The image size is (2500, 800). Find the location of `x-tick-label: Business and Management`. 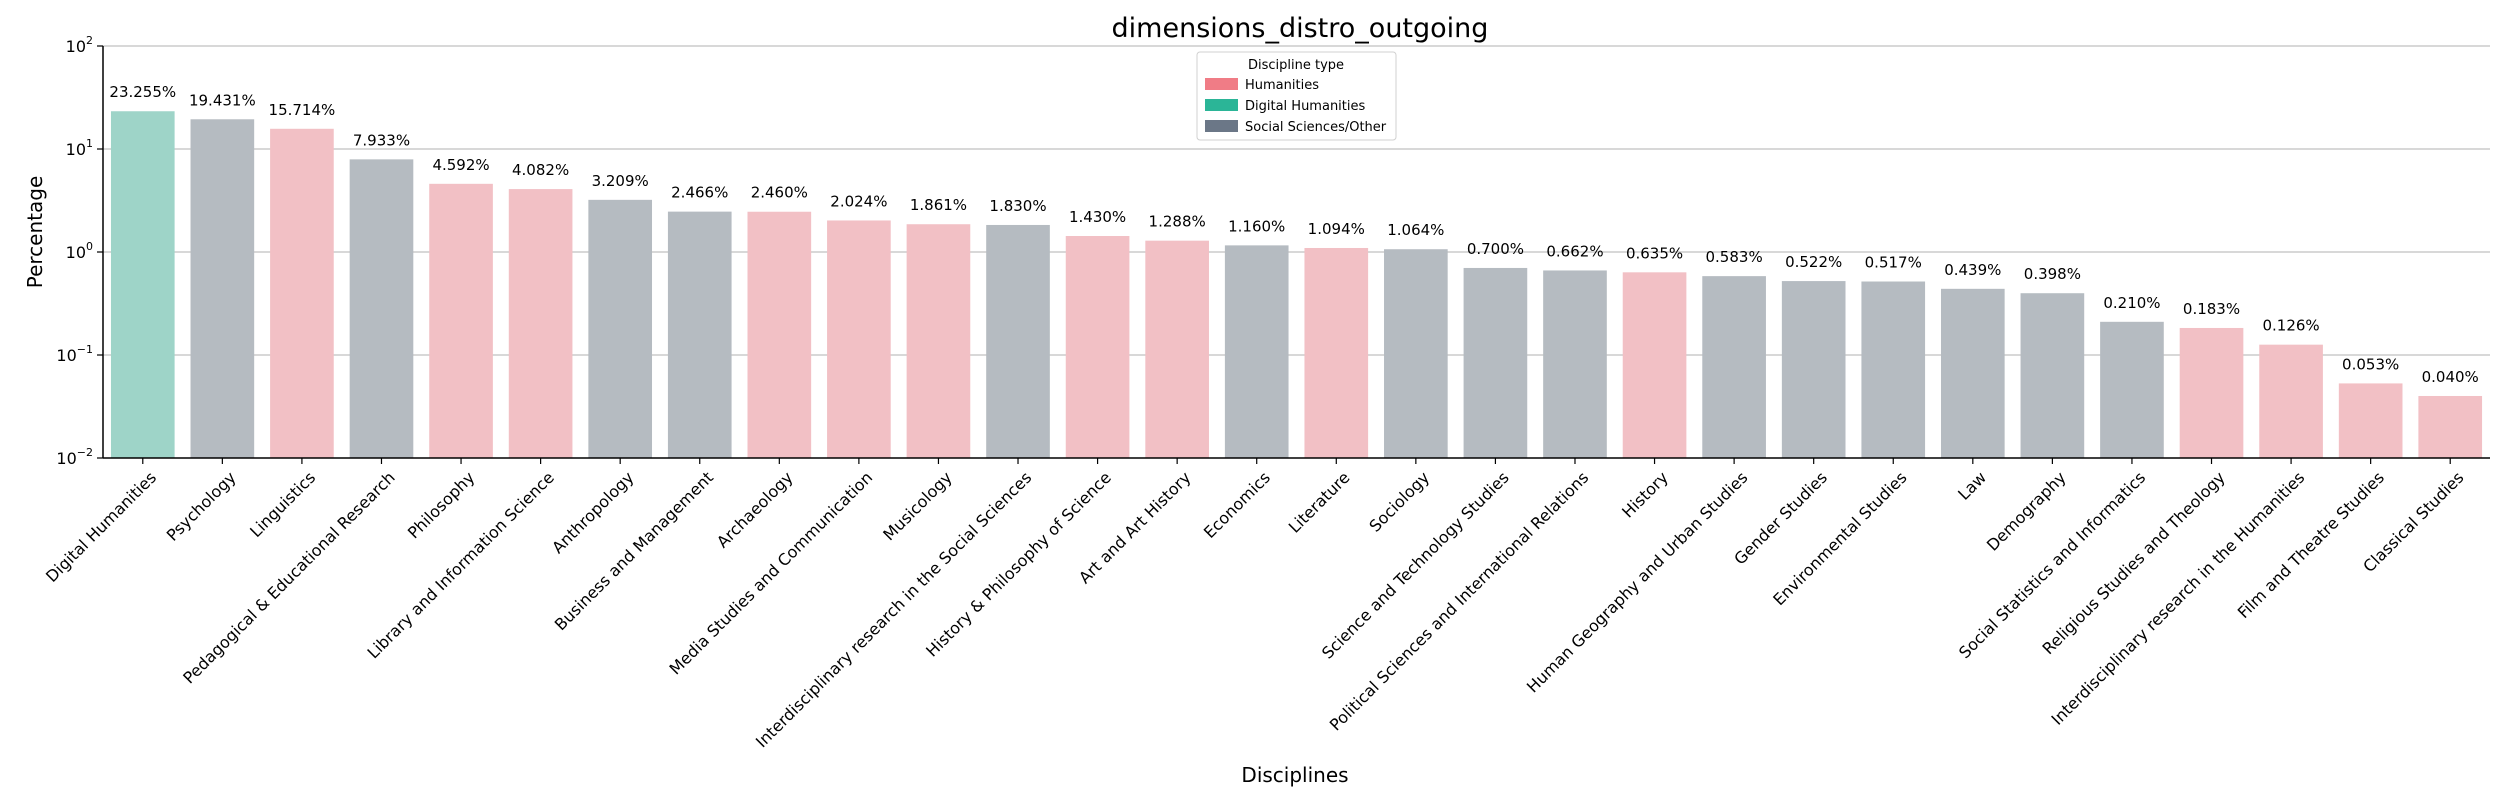

x-tick-label: Business and Management is located at coordinates (634, 551).